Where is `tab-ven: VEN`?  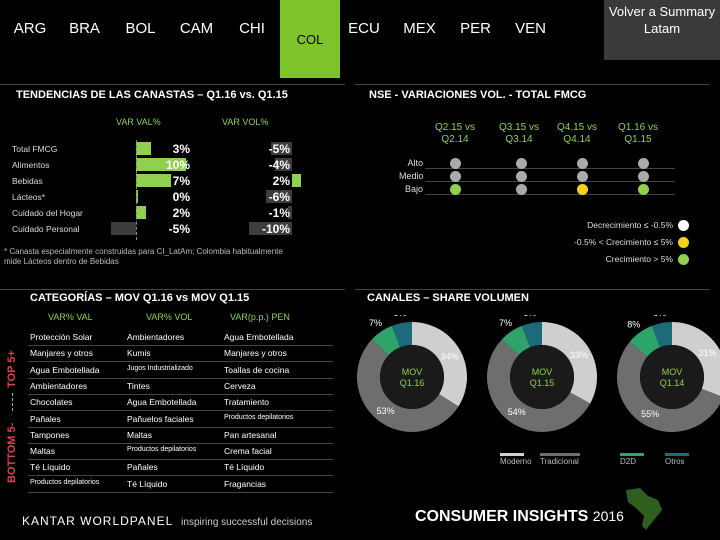 tab-ven: VEN is located at coordinates (530, 28).